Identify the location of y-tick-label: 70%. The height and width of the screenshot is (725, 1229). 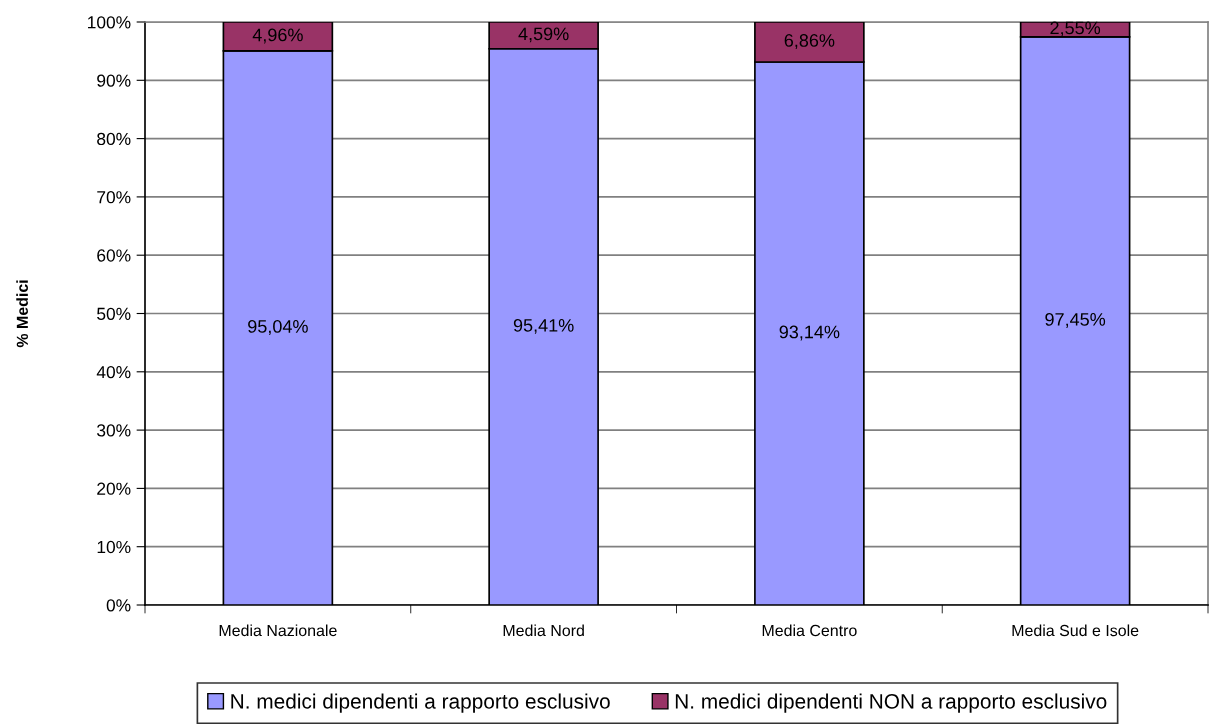
(114, 197).